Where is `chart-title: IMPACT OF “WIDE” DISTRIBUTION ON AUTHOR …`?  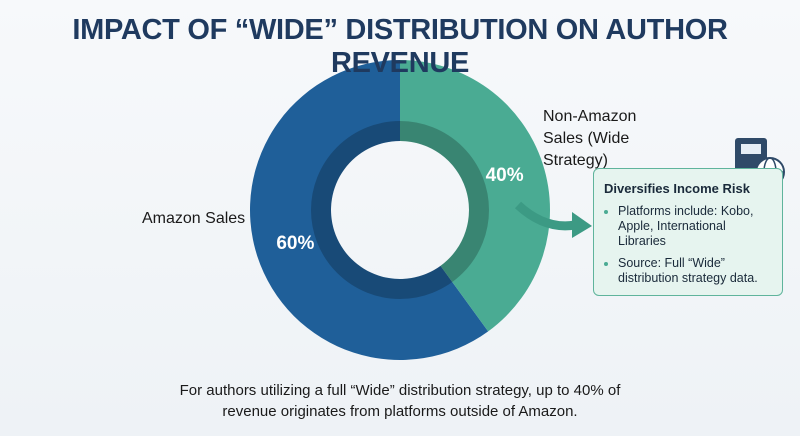
chart-title: IMPACT OF “WIDE” DISTRIBUTION ON AUTHOR … is located at coordinates (400, 46).